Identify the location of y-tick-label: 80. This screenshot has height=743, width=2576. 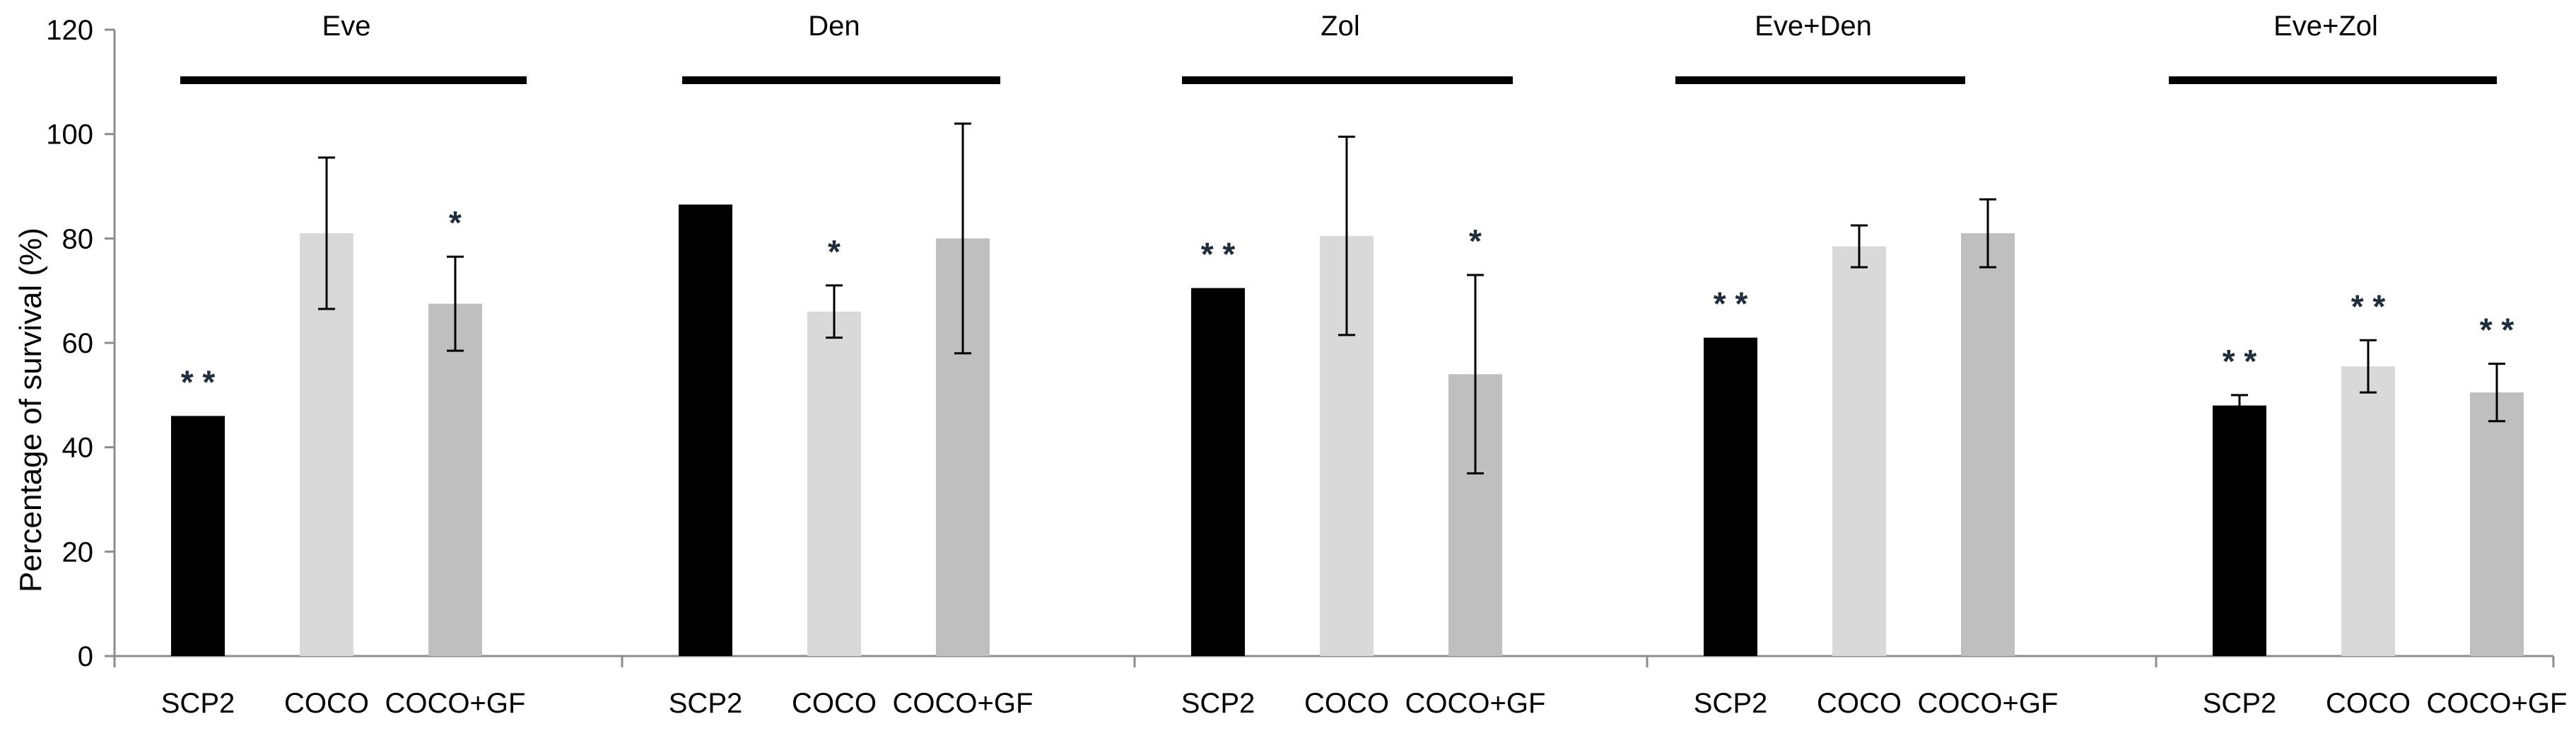
(78, 239).